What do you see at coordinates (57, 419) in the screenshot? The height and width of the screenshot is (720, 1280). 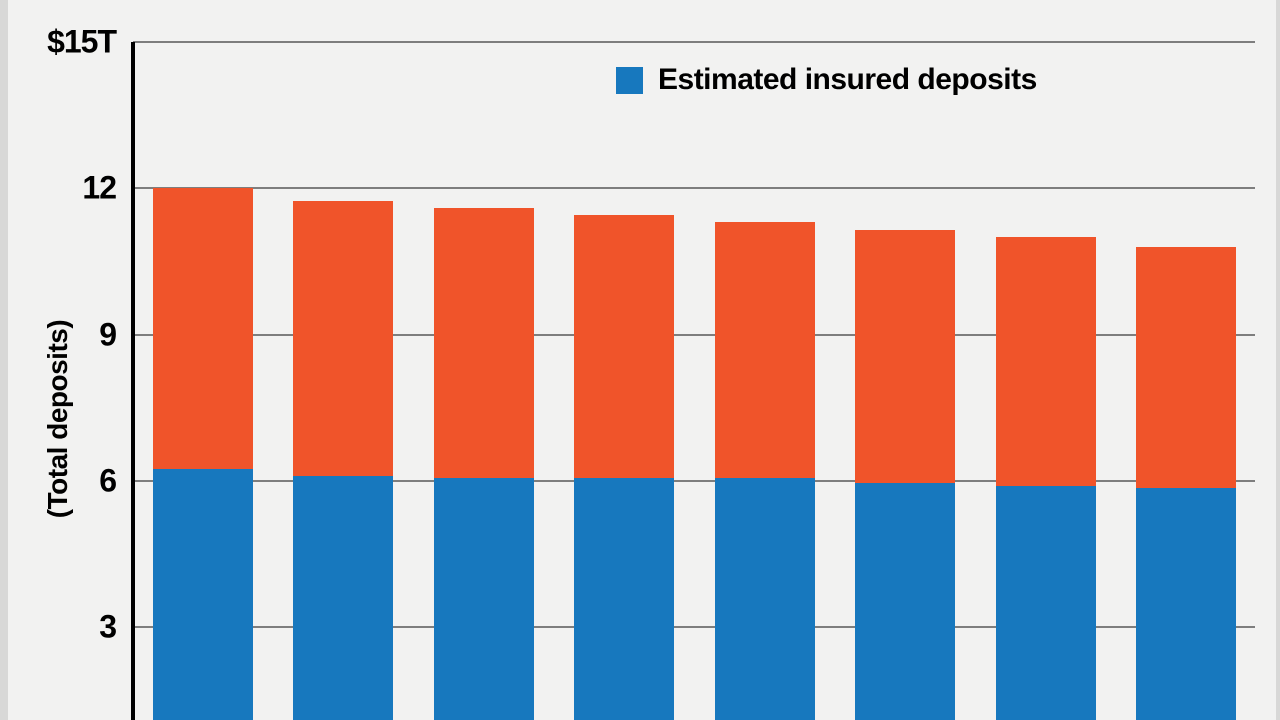 I see `y-axis-title: (Total deposits)` at bounding box center [57, 419].